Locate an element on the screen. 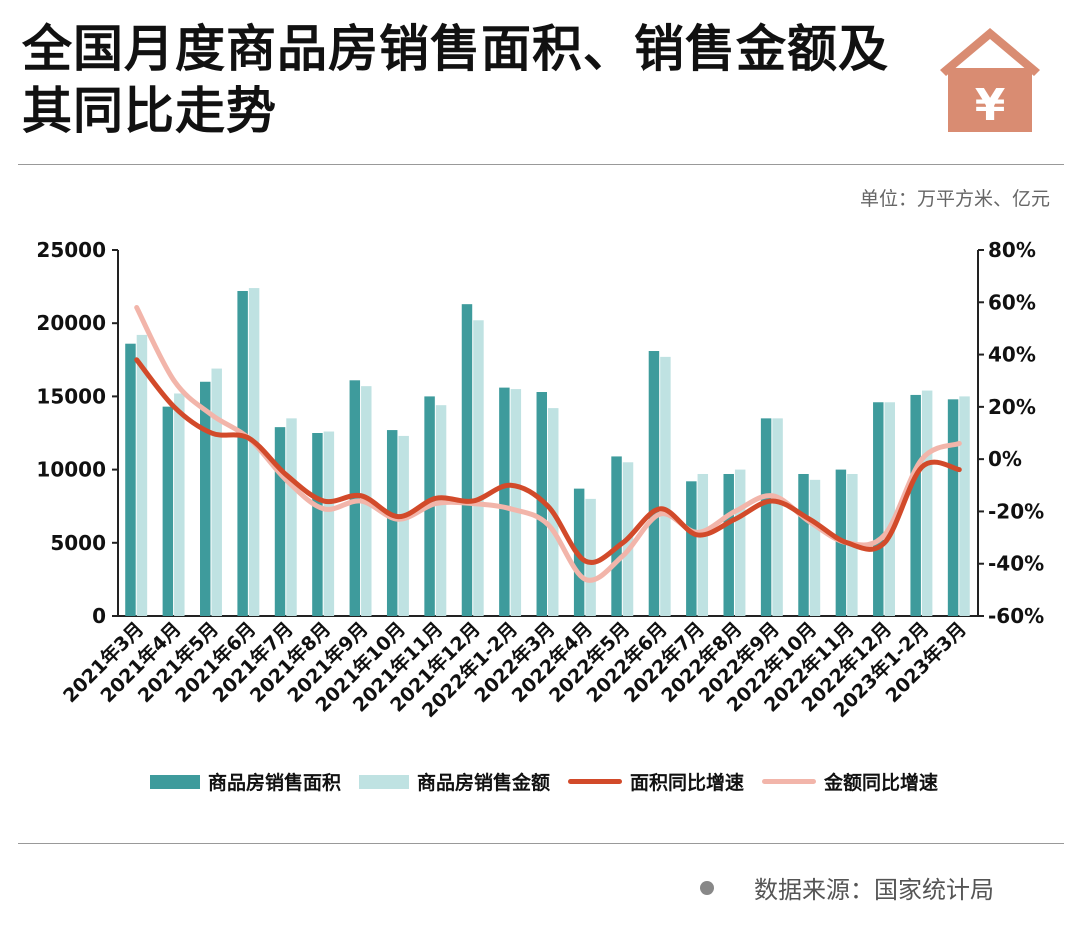 Image resolution: width=1080 pixels, height=927 pixels. right-tick-label: 0% is located at coordinates (1005, 459).